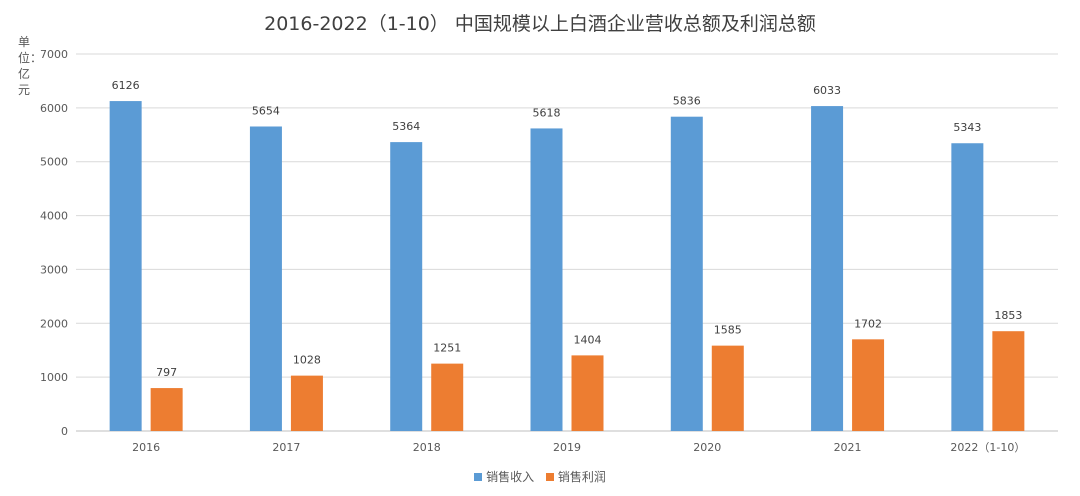 The height and width of the screenshot is (496, 1080). I want to click on data-label-revenue: 5836, so click(687, 101).